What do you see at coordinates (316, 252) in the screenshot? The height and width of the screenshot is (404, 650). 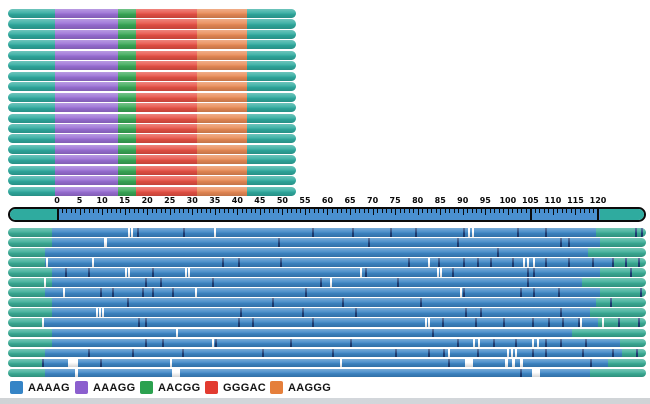 I see `repeat-segment-AAAAG` at bounding box center [316, 252].